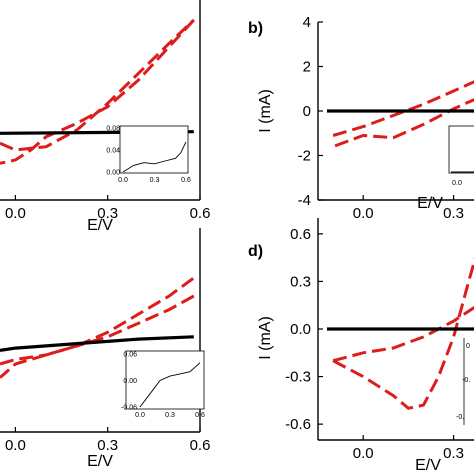 The image size is (474, 474). What do you see at coordinates (307, 67) in the screenshot?
I see `panel-b-y-tick-label-1: 2` at bounding box center [307, 67].